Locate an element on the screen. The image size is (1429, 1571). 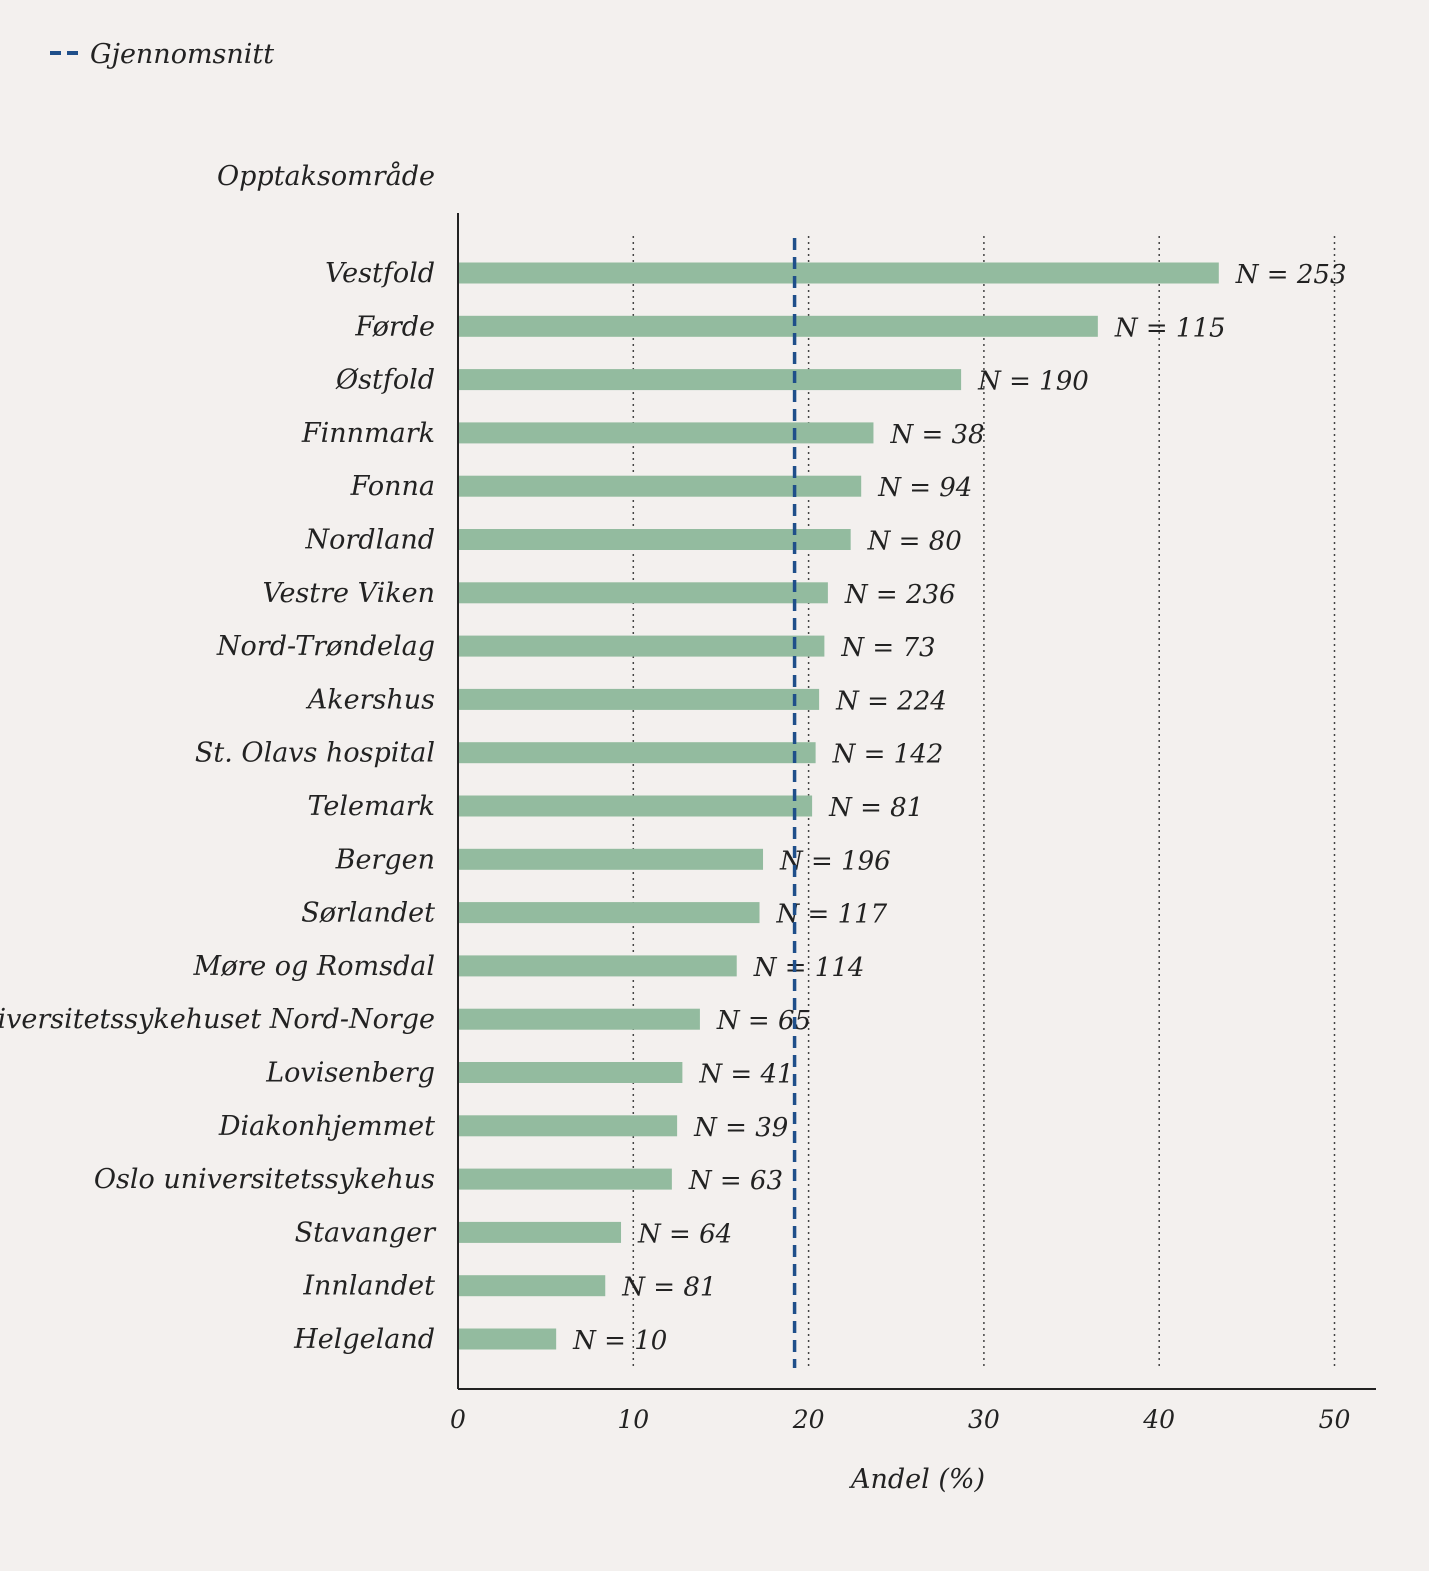
data-label-2: N = 190 is located at coordinates (1033, 382).